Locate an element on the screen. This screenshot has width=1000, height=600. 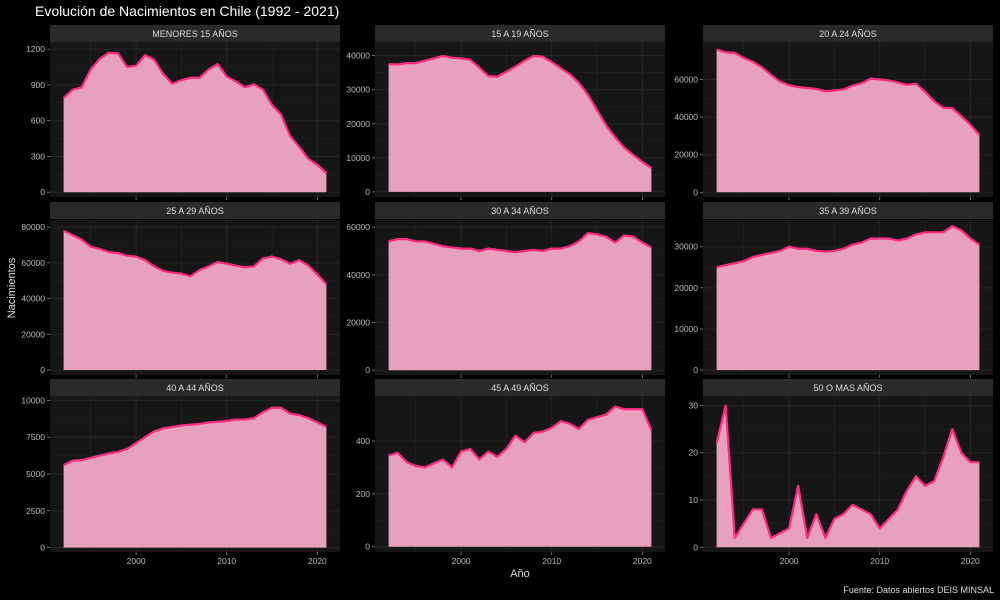
facet-strip-label: 50 O MAS AÑOS is located at coordinates (847, 388).